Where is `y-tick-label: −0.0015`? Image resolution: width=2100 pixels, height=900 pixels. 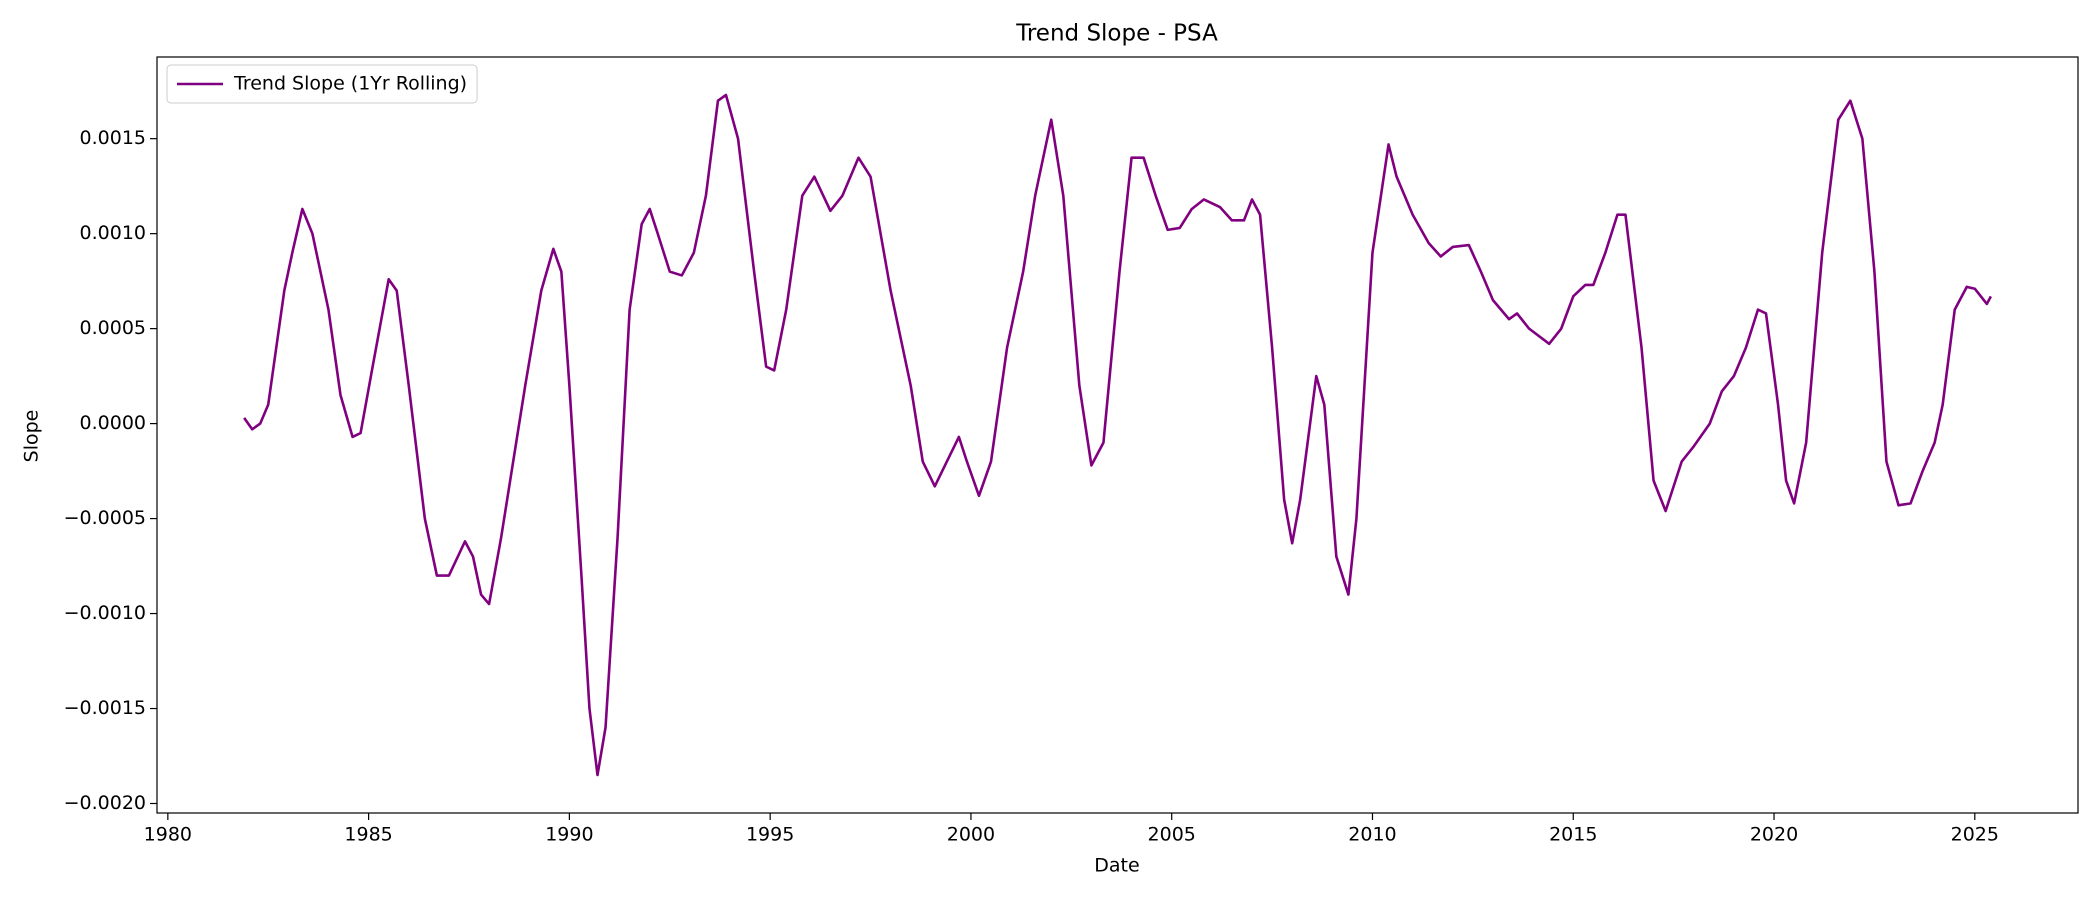
y-tick-label: −0.0015 is located at coordinates (105, 708).